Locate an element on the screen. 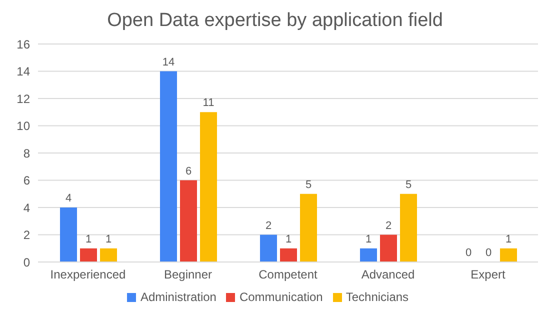  y-tick-label: 14 is located at coordinates (23, 71).